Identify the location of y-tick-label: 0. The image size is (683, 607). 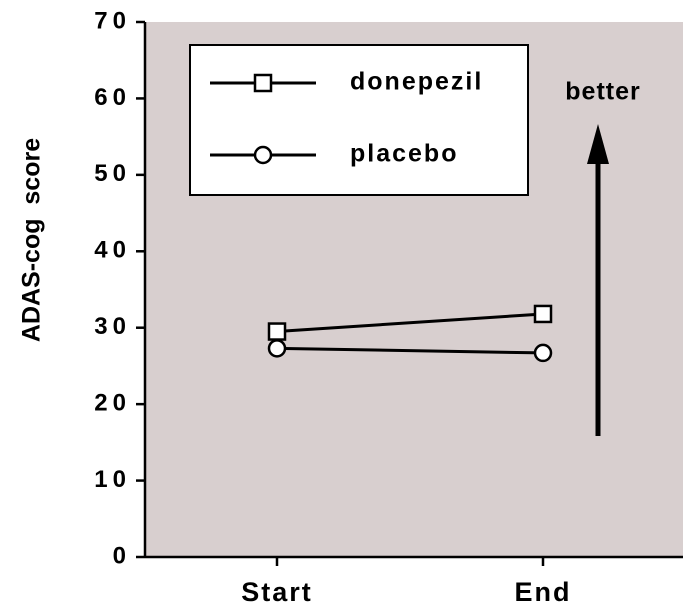
(122, 555).